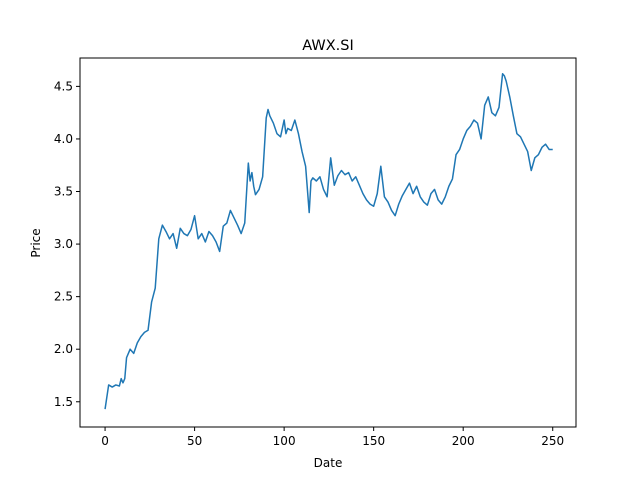 Image resolution: width=640 pixels, height=480 pixels. I want to click on y-tick-label: 4.5, so click(63, 86).